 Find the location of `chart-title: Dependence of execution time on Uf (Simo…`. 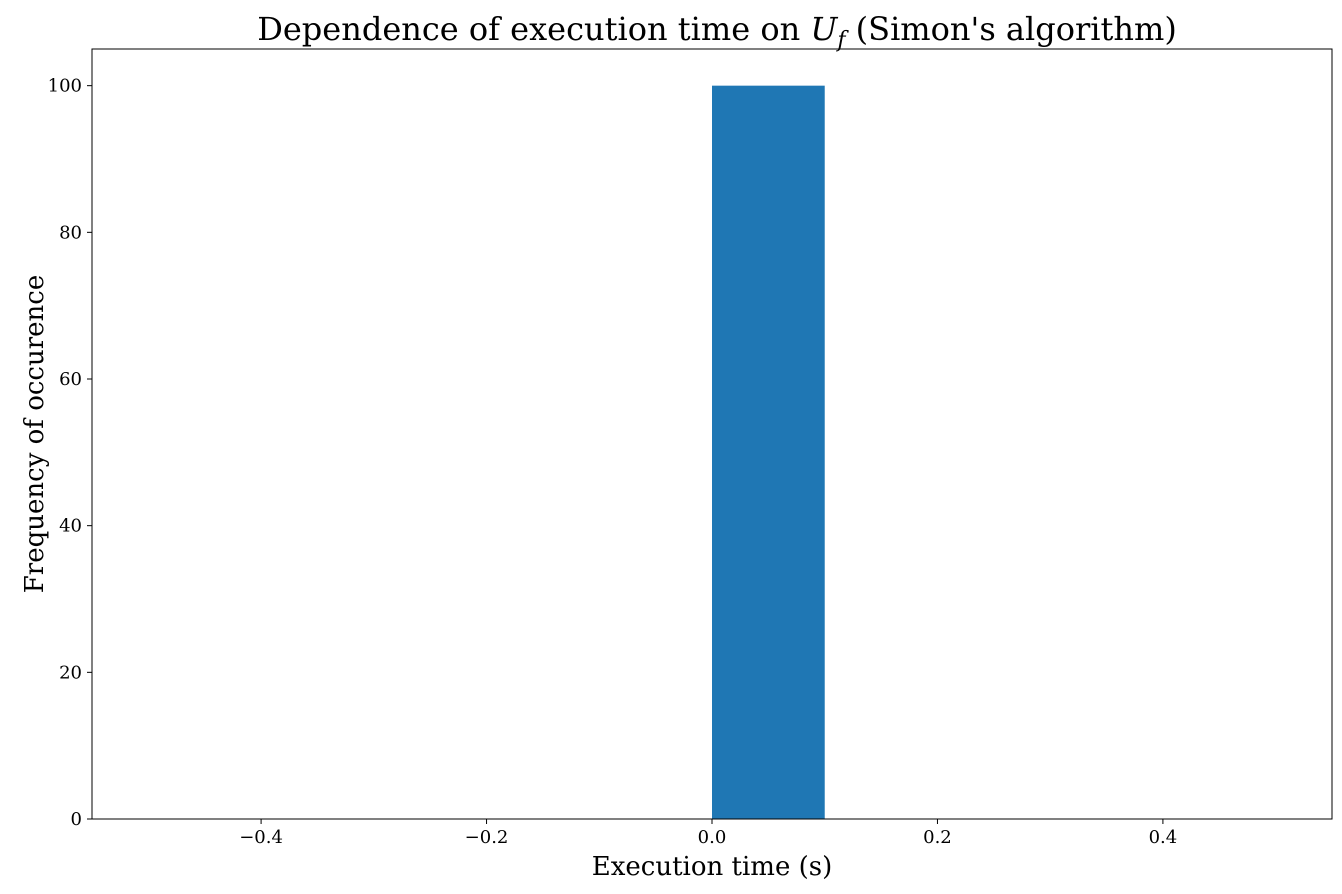

chart-title: Dependence of execution time on Uf (Simo… is located at coordinates (717, 31).